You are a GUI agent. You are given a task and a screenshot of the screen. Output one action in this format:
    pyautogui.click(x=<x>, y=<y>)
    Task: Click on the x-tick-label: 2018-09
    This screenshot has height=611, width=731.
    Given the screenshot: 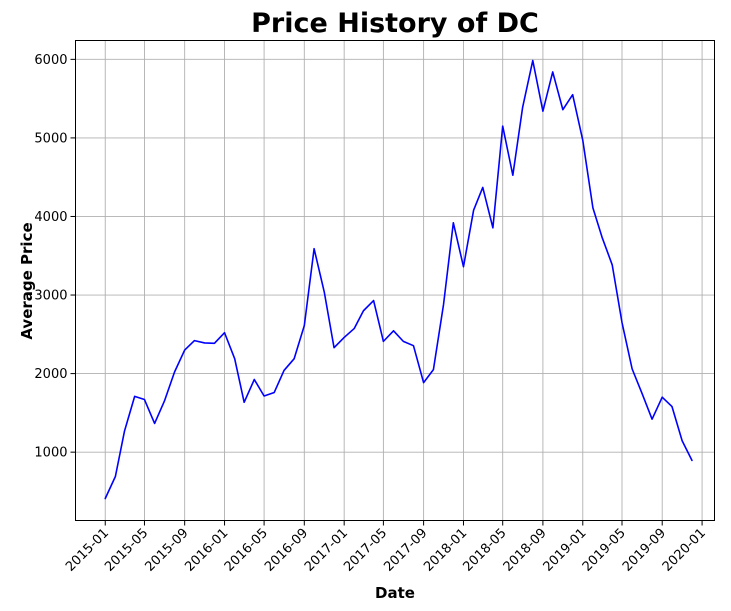 What is the action you would take?
    pyautogui.click(x=525, y=550)
    